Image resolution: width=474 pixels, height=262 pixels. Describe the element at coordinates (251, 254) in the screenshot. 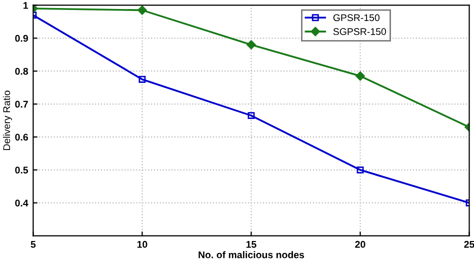

I see `x-axis-title: No. of malicious nodes` at that location.